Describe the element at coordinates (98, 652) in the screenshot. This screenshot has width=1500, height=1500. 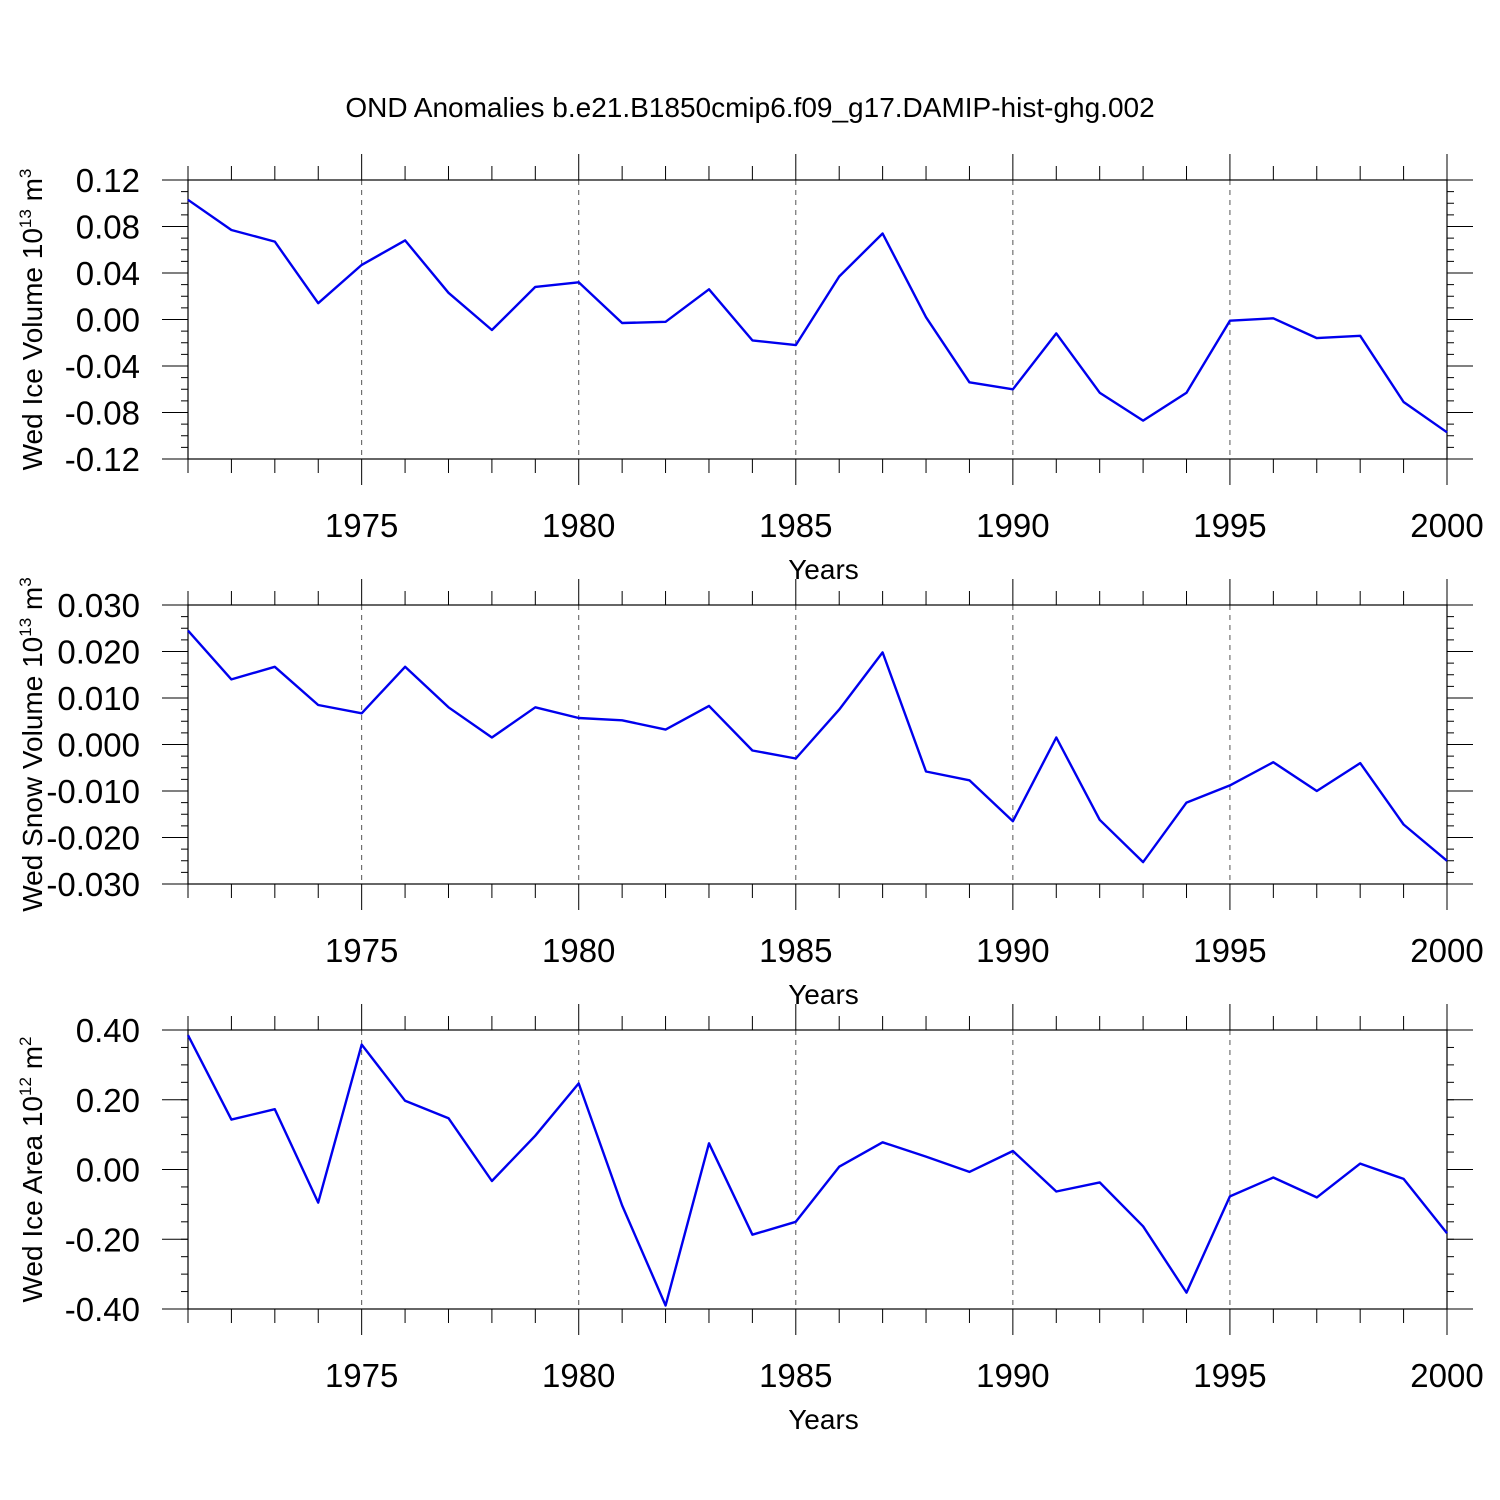
I see `y-tick-label: 0.020` at that location.